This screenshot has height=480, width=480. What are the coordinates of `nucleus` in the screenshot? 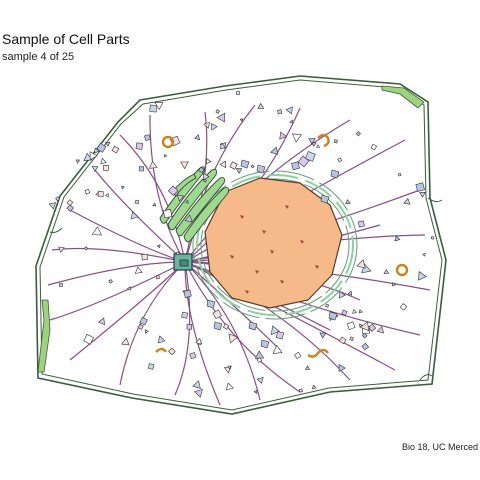 It's located at (273, 243).